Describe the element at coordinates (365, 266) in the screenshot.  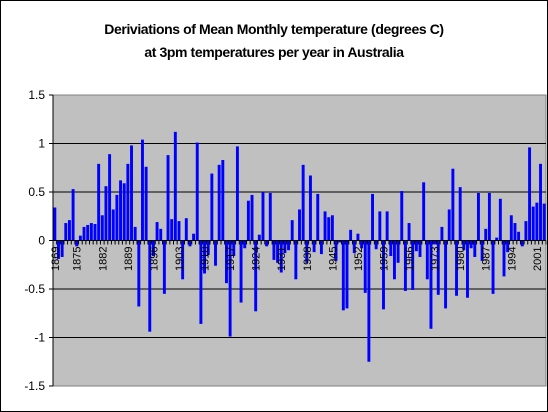
I see `bar-1954` at that location.